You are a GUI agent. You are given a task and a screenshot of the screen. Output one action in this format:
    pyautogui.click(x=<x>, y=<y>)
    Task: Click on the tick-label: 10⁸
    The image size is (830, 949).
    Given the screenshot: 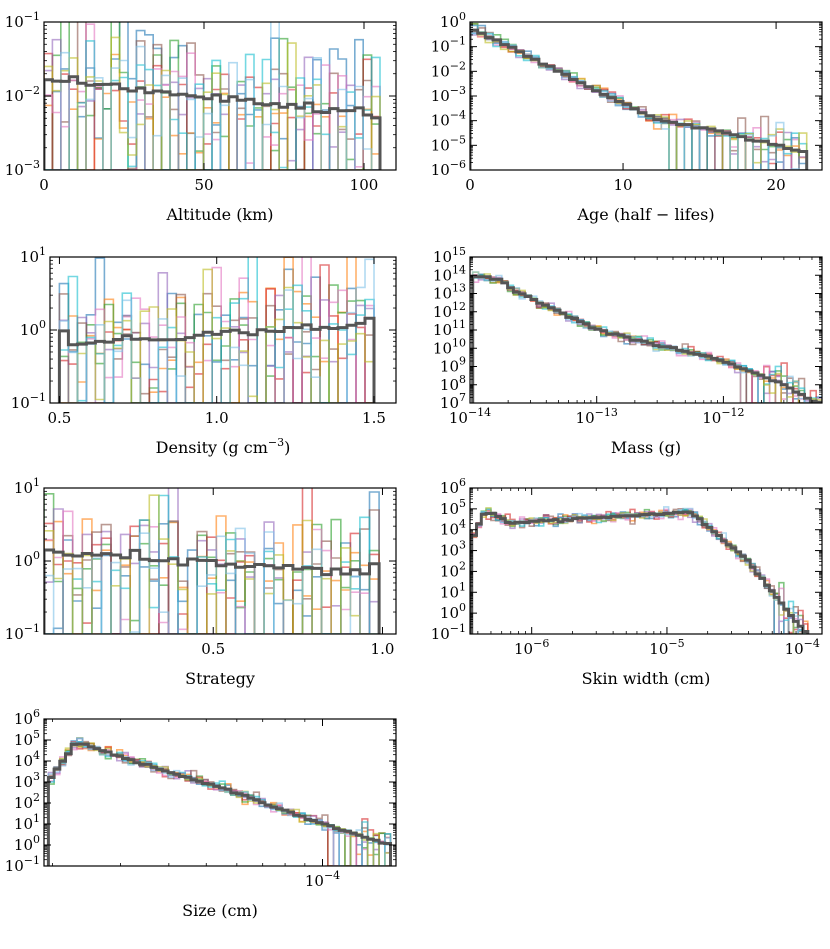 What is the action you would take?
    pyautogui.click(x=453, y=383)
    